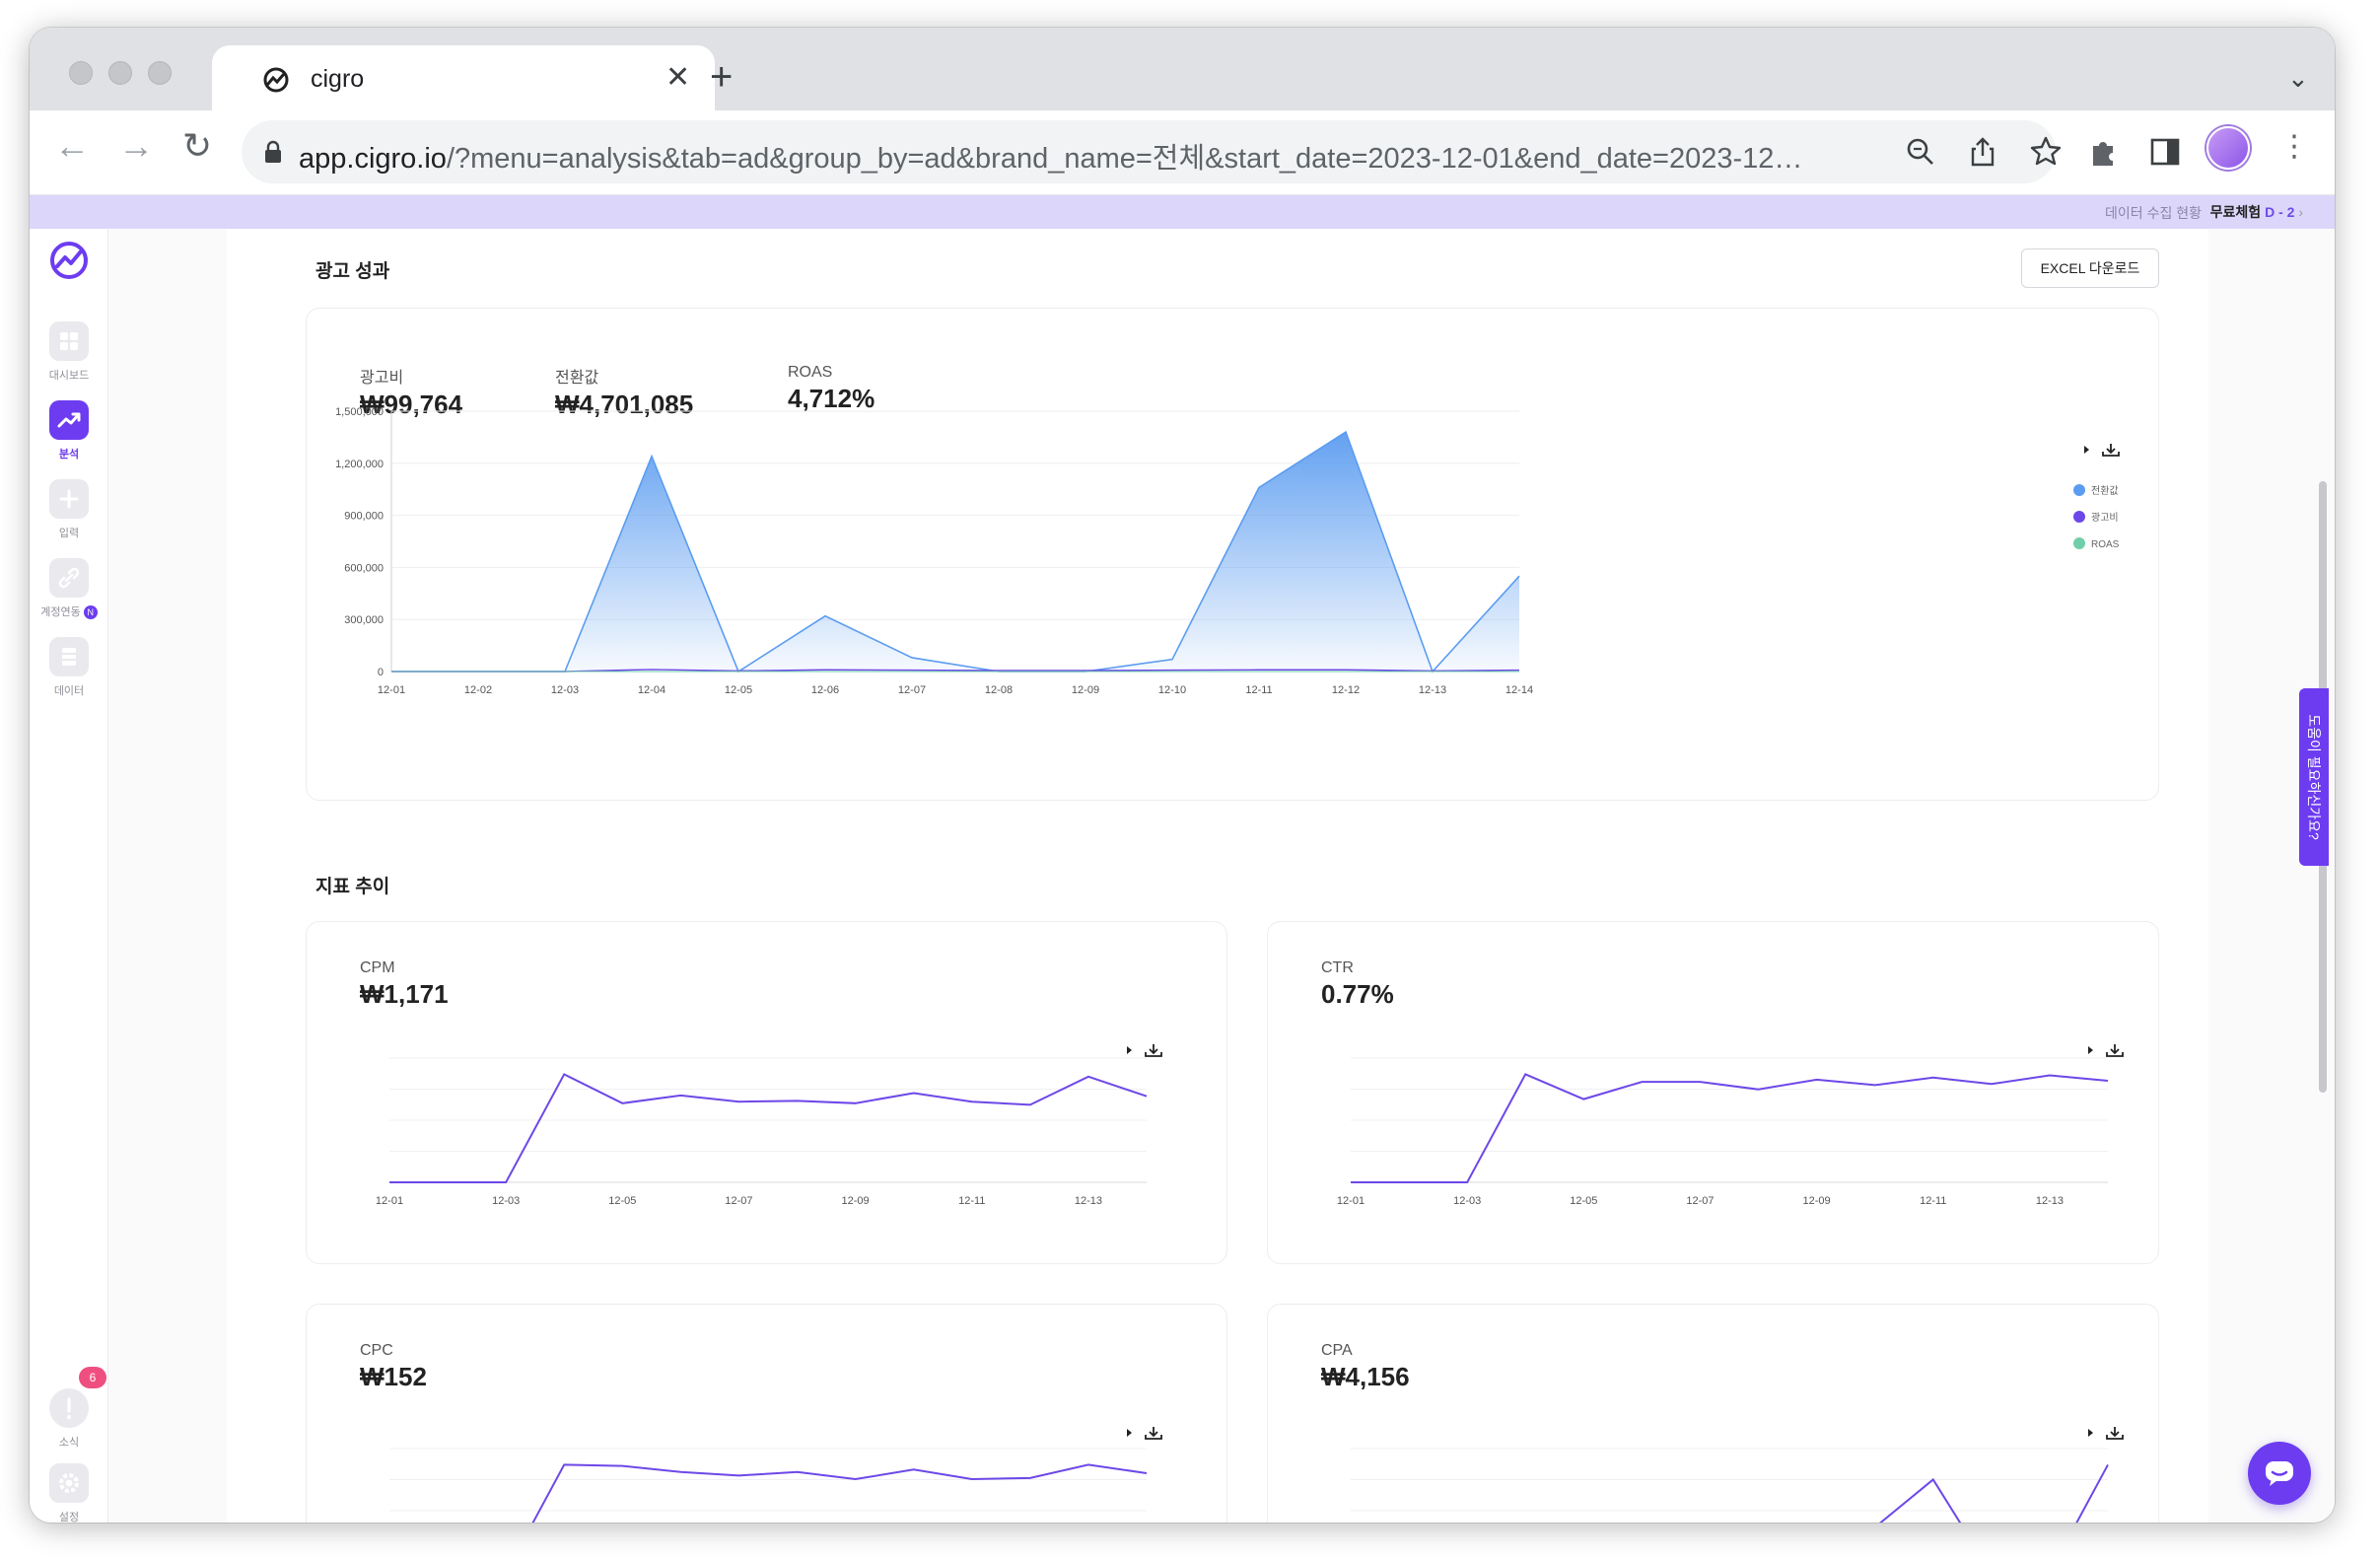 This screenshot has width=2380, height=1560. Describe the element at coordinates (69, 667) in the screenshot. I see `sidebar-item-data: 데이터` at that location.